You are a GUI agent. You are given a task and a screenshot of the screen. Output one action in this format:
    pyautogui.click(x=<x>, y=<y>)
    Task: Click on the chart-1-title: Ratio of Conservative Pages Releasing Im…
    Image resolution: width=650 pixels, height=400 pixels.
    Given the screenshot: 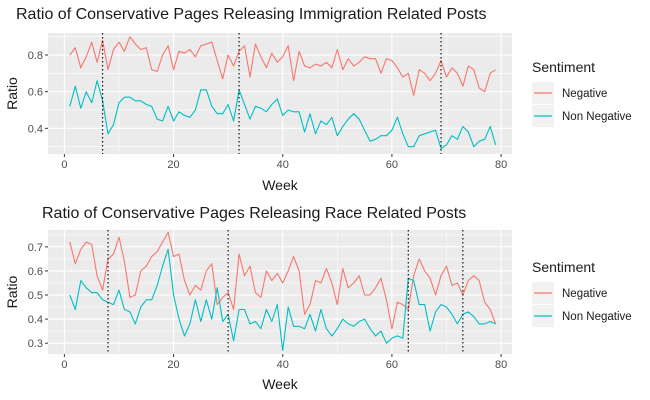 What is the action you would take?
    pyautogui.click(x=251, y=14)
    